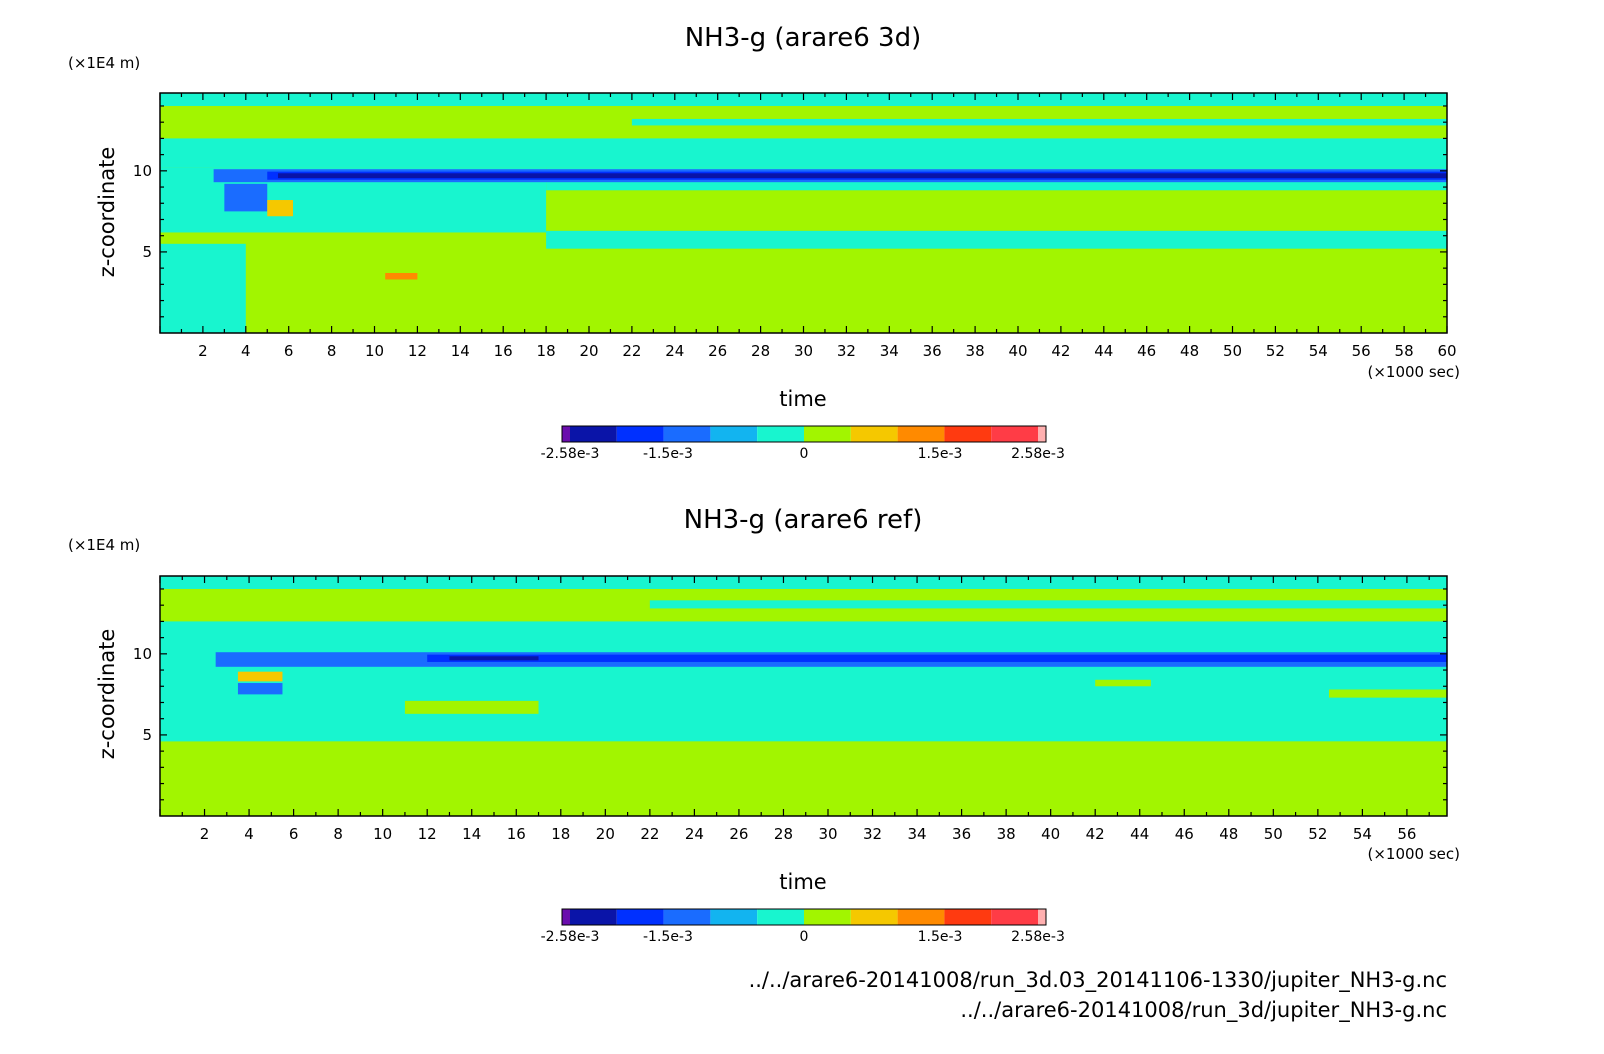  Describe the element at coordinates (827, 834) in the screenshot. I see `x-tick-label: 30` at that location.